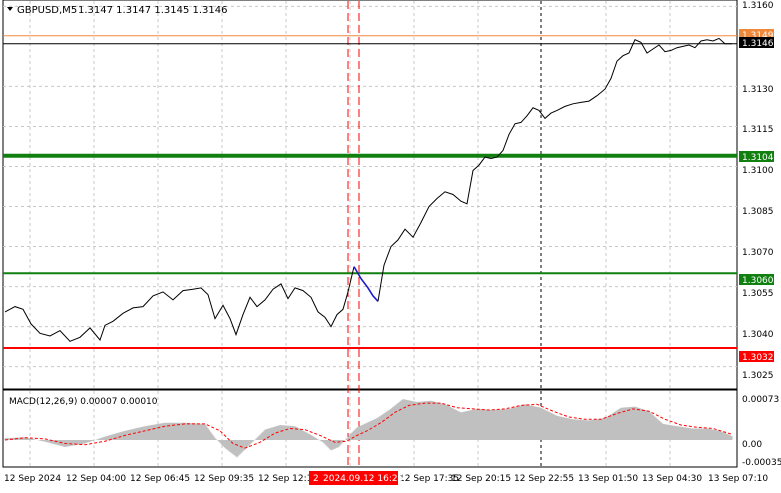  What do you see at coordinates (738, 479) in the screenshot?
I see `time-label: 13 Sep 07:10` at bounding box center [738, 479].